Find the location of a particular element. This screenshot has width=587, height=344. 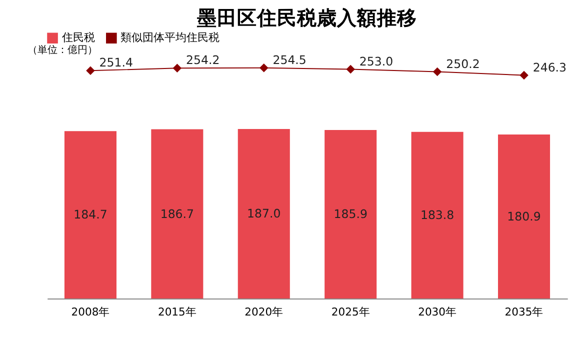

data-label: 251.4 is located at coordinates (116, 63).